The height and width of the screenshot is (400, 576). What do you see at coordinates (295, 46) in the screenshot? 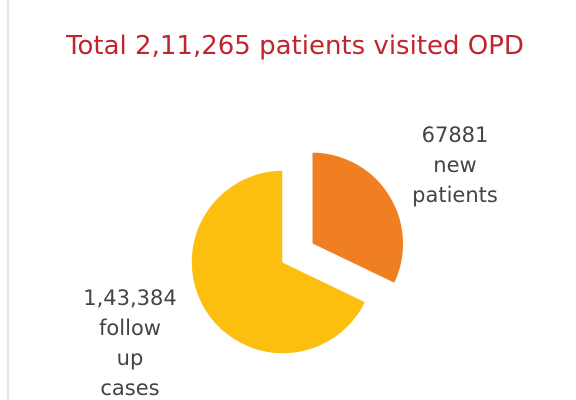
I see `chart-title: Total 2,11,265 patients visited OPD` at bounding box center [295, 46].